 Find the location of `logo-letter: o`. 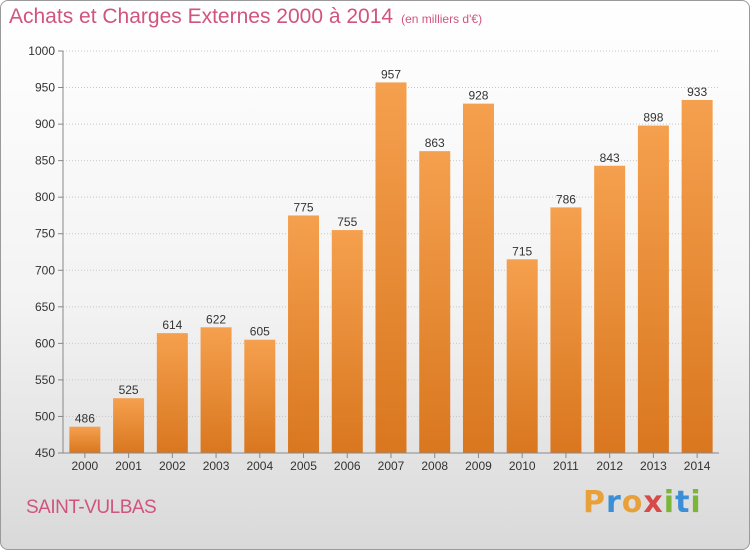

logo-letter: o is located at coordinates (632, 502).